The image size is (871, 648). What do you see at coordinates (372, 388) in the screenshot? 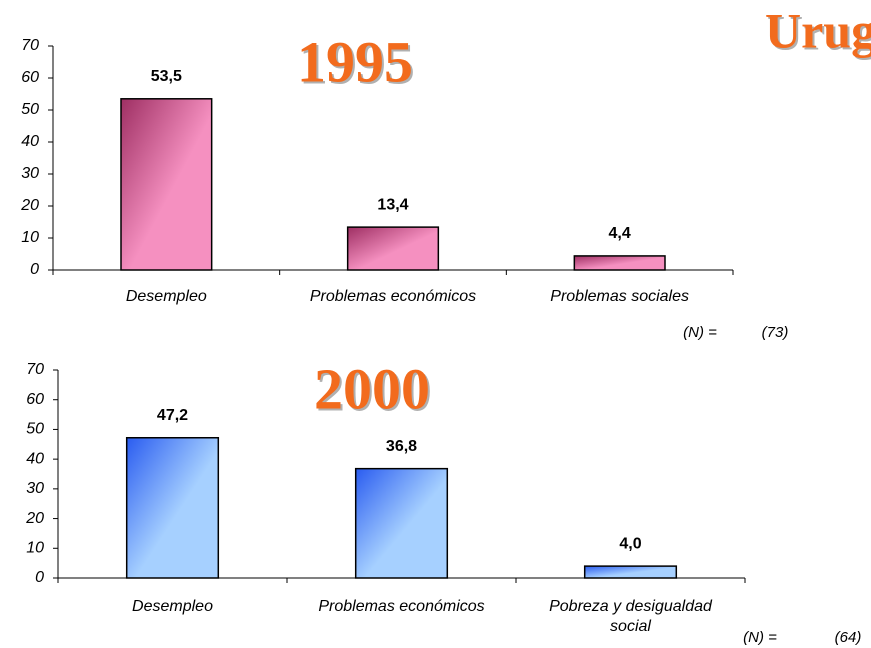
I see `chart-title: 2000` at bounding box center [372, 388].